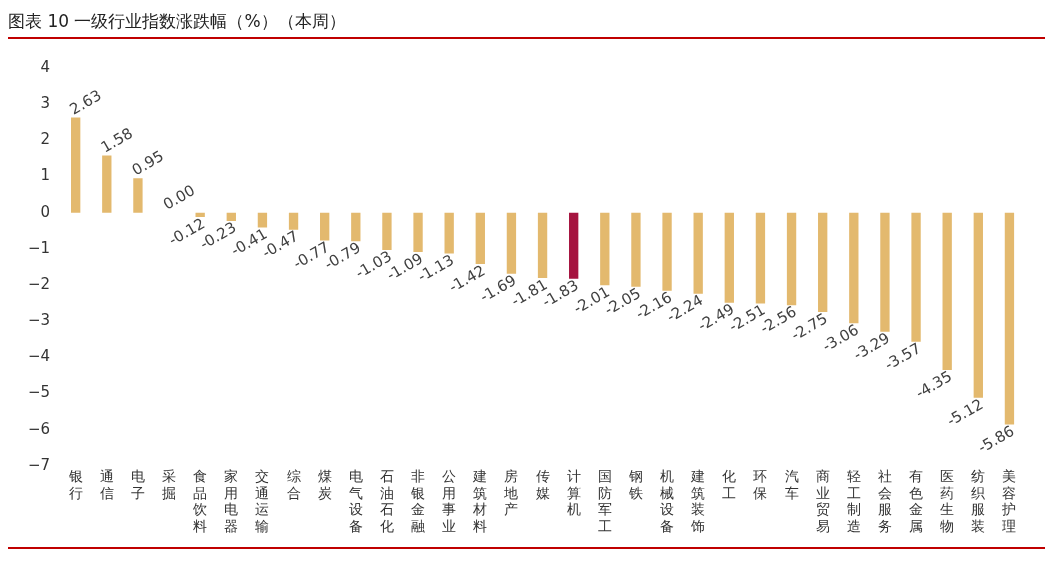 This screenshot has width=1053, height=574. I want to click on x-tick-label: 纺织服装, so click(978, 501).